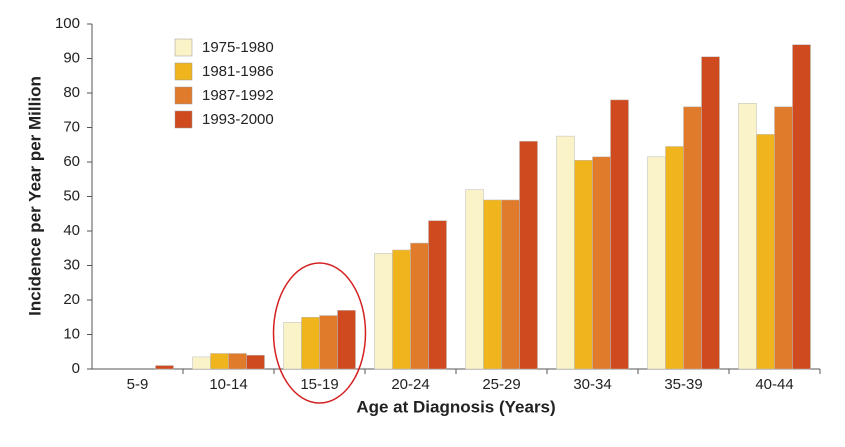  What do you see at coordinates (34, 196) in the screenshot?
I see `y-axis-title: Incidence per Year per Million` at bounding box center [34, 196].